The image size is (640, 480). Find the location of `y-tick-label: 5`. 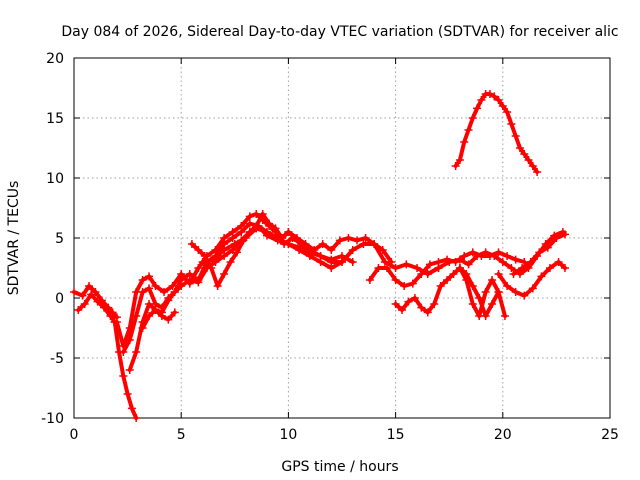

y-tick-label: 5 is located at coordinates (59, 239).